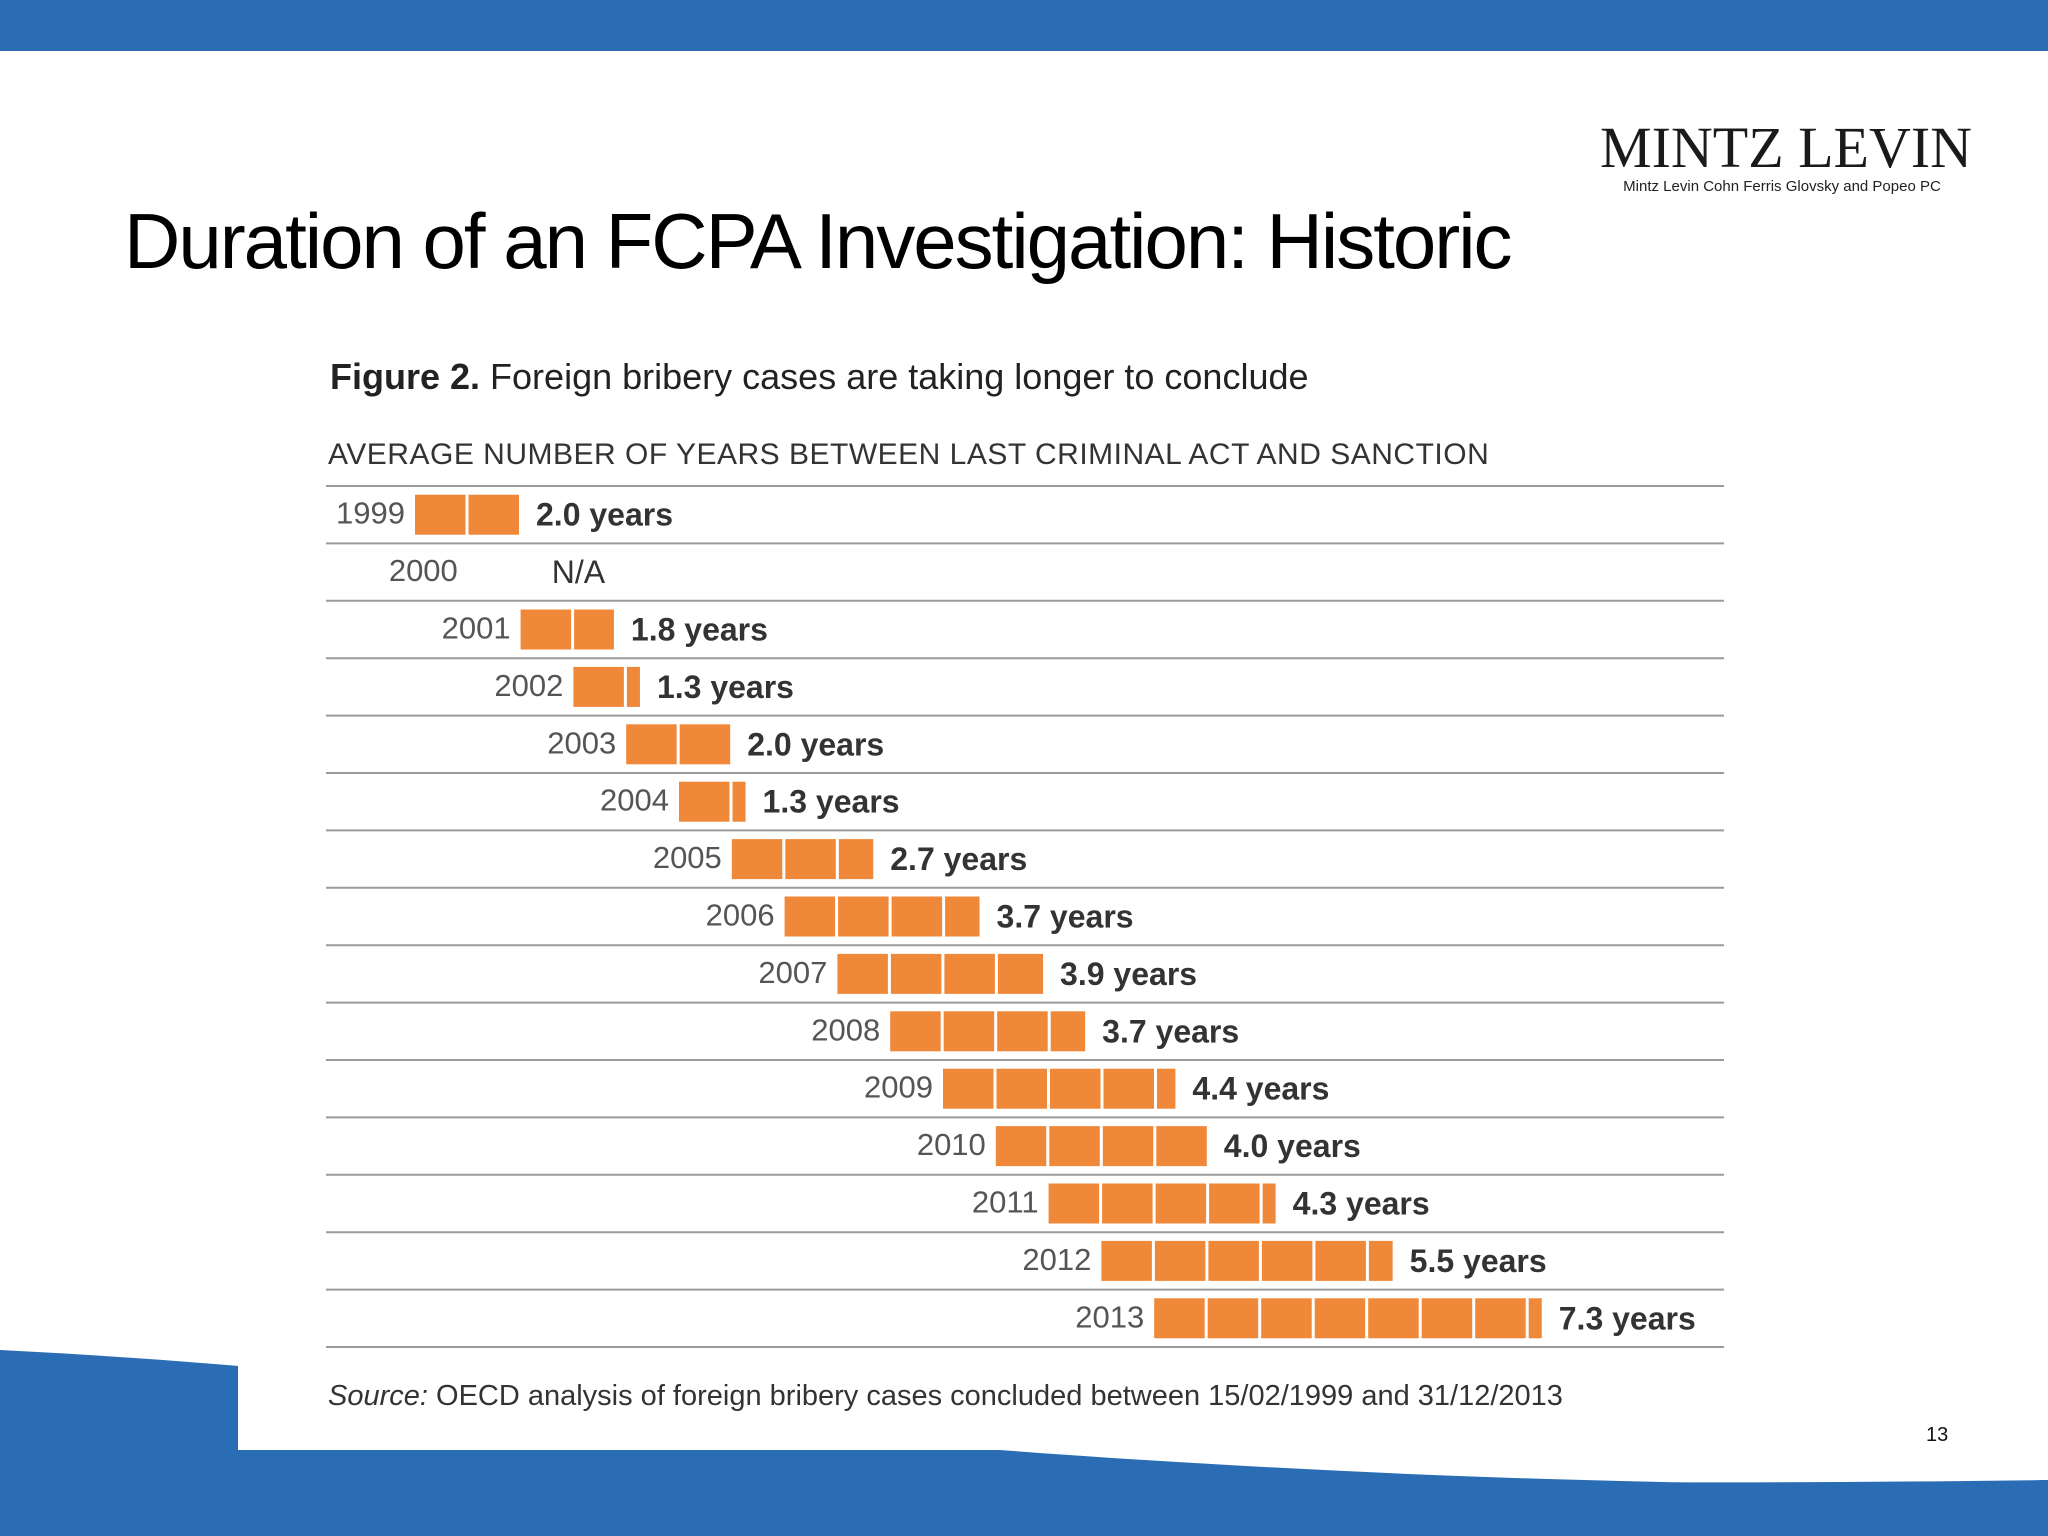 Image resolution: width=2048 pixels, height=1536 pixels. Describe the element at coordinates (687, 857) in the screenshot. I see `year-label: 2005` at that location.